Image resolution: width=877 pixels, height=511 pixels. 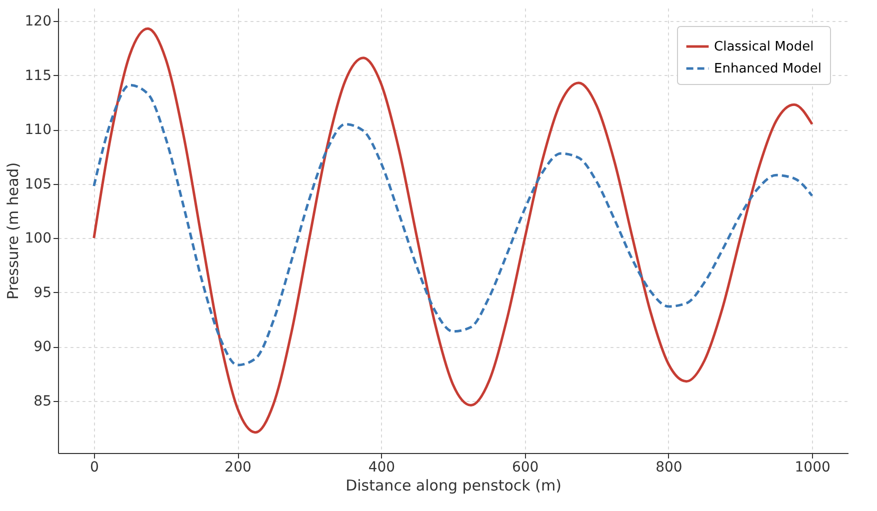 What do you see at coordinates (38, 76) in the screenshot?
I see `y-tick-label: 115` at bounding box center [38, 76].